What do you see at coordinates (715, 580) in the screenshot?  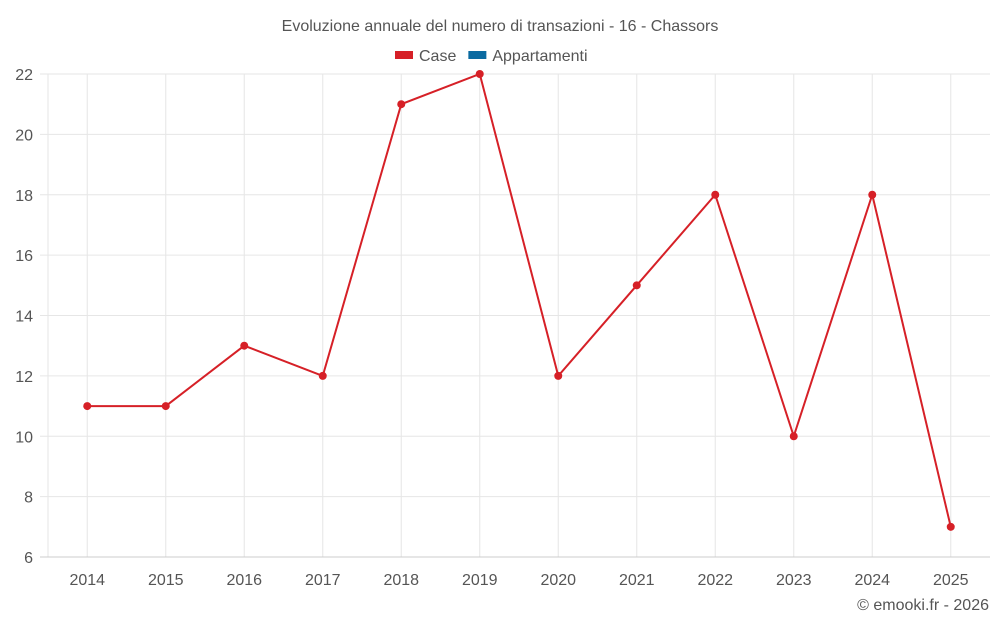 I see `x-tick-label: 2022` at bounding box center [715, 580].